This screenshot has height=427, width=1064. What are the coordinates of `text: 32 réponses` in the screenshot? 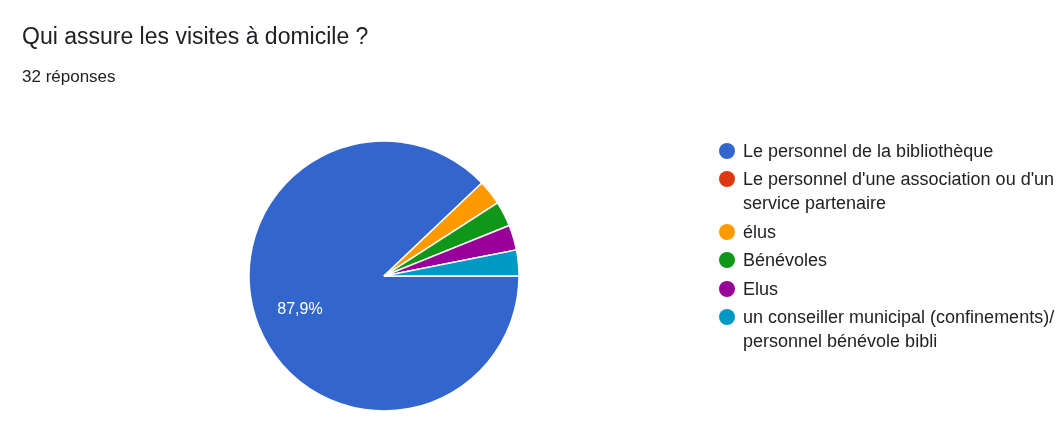 It's located at (69, 76).